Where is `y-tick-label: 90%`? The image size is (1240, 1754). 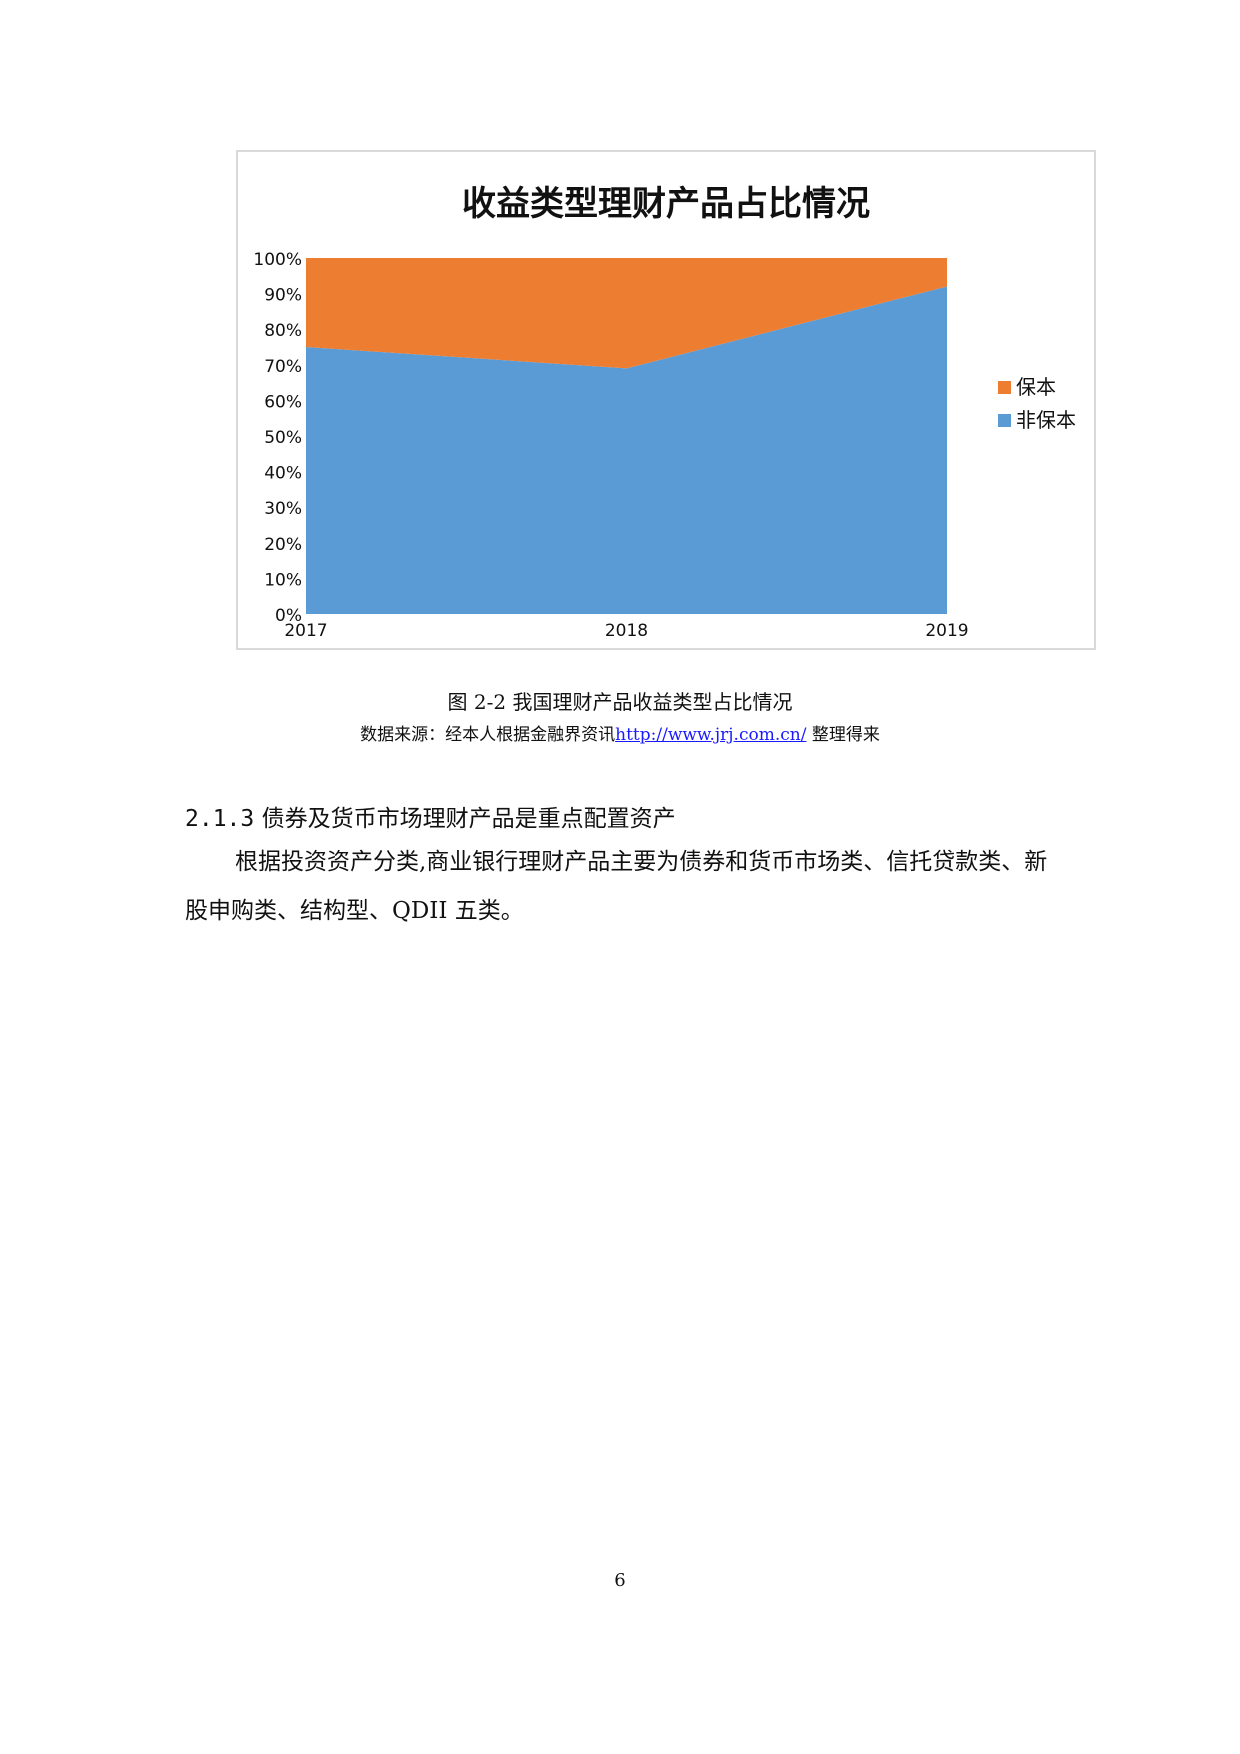 y-tick-label: 90% is located at coordinates (283, 296).